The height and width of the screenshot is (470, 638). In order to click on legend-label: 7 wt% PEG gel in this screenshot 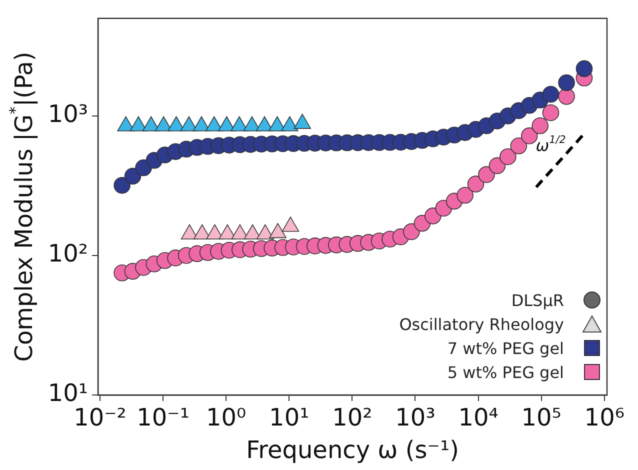, I will do `click(505, 348)`.